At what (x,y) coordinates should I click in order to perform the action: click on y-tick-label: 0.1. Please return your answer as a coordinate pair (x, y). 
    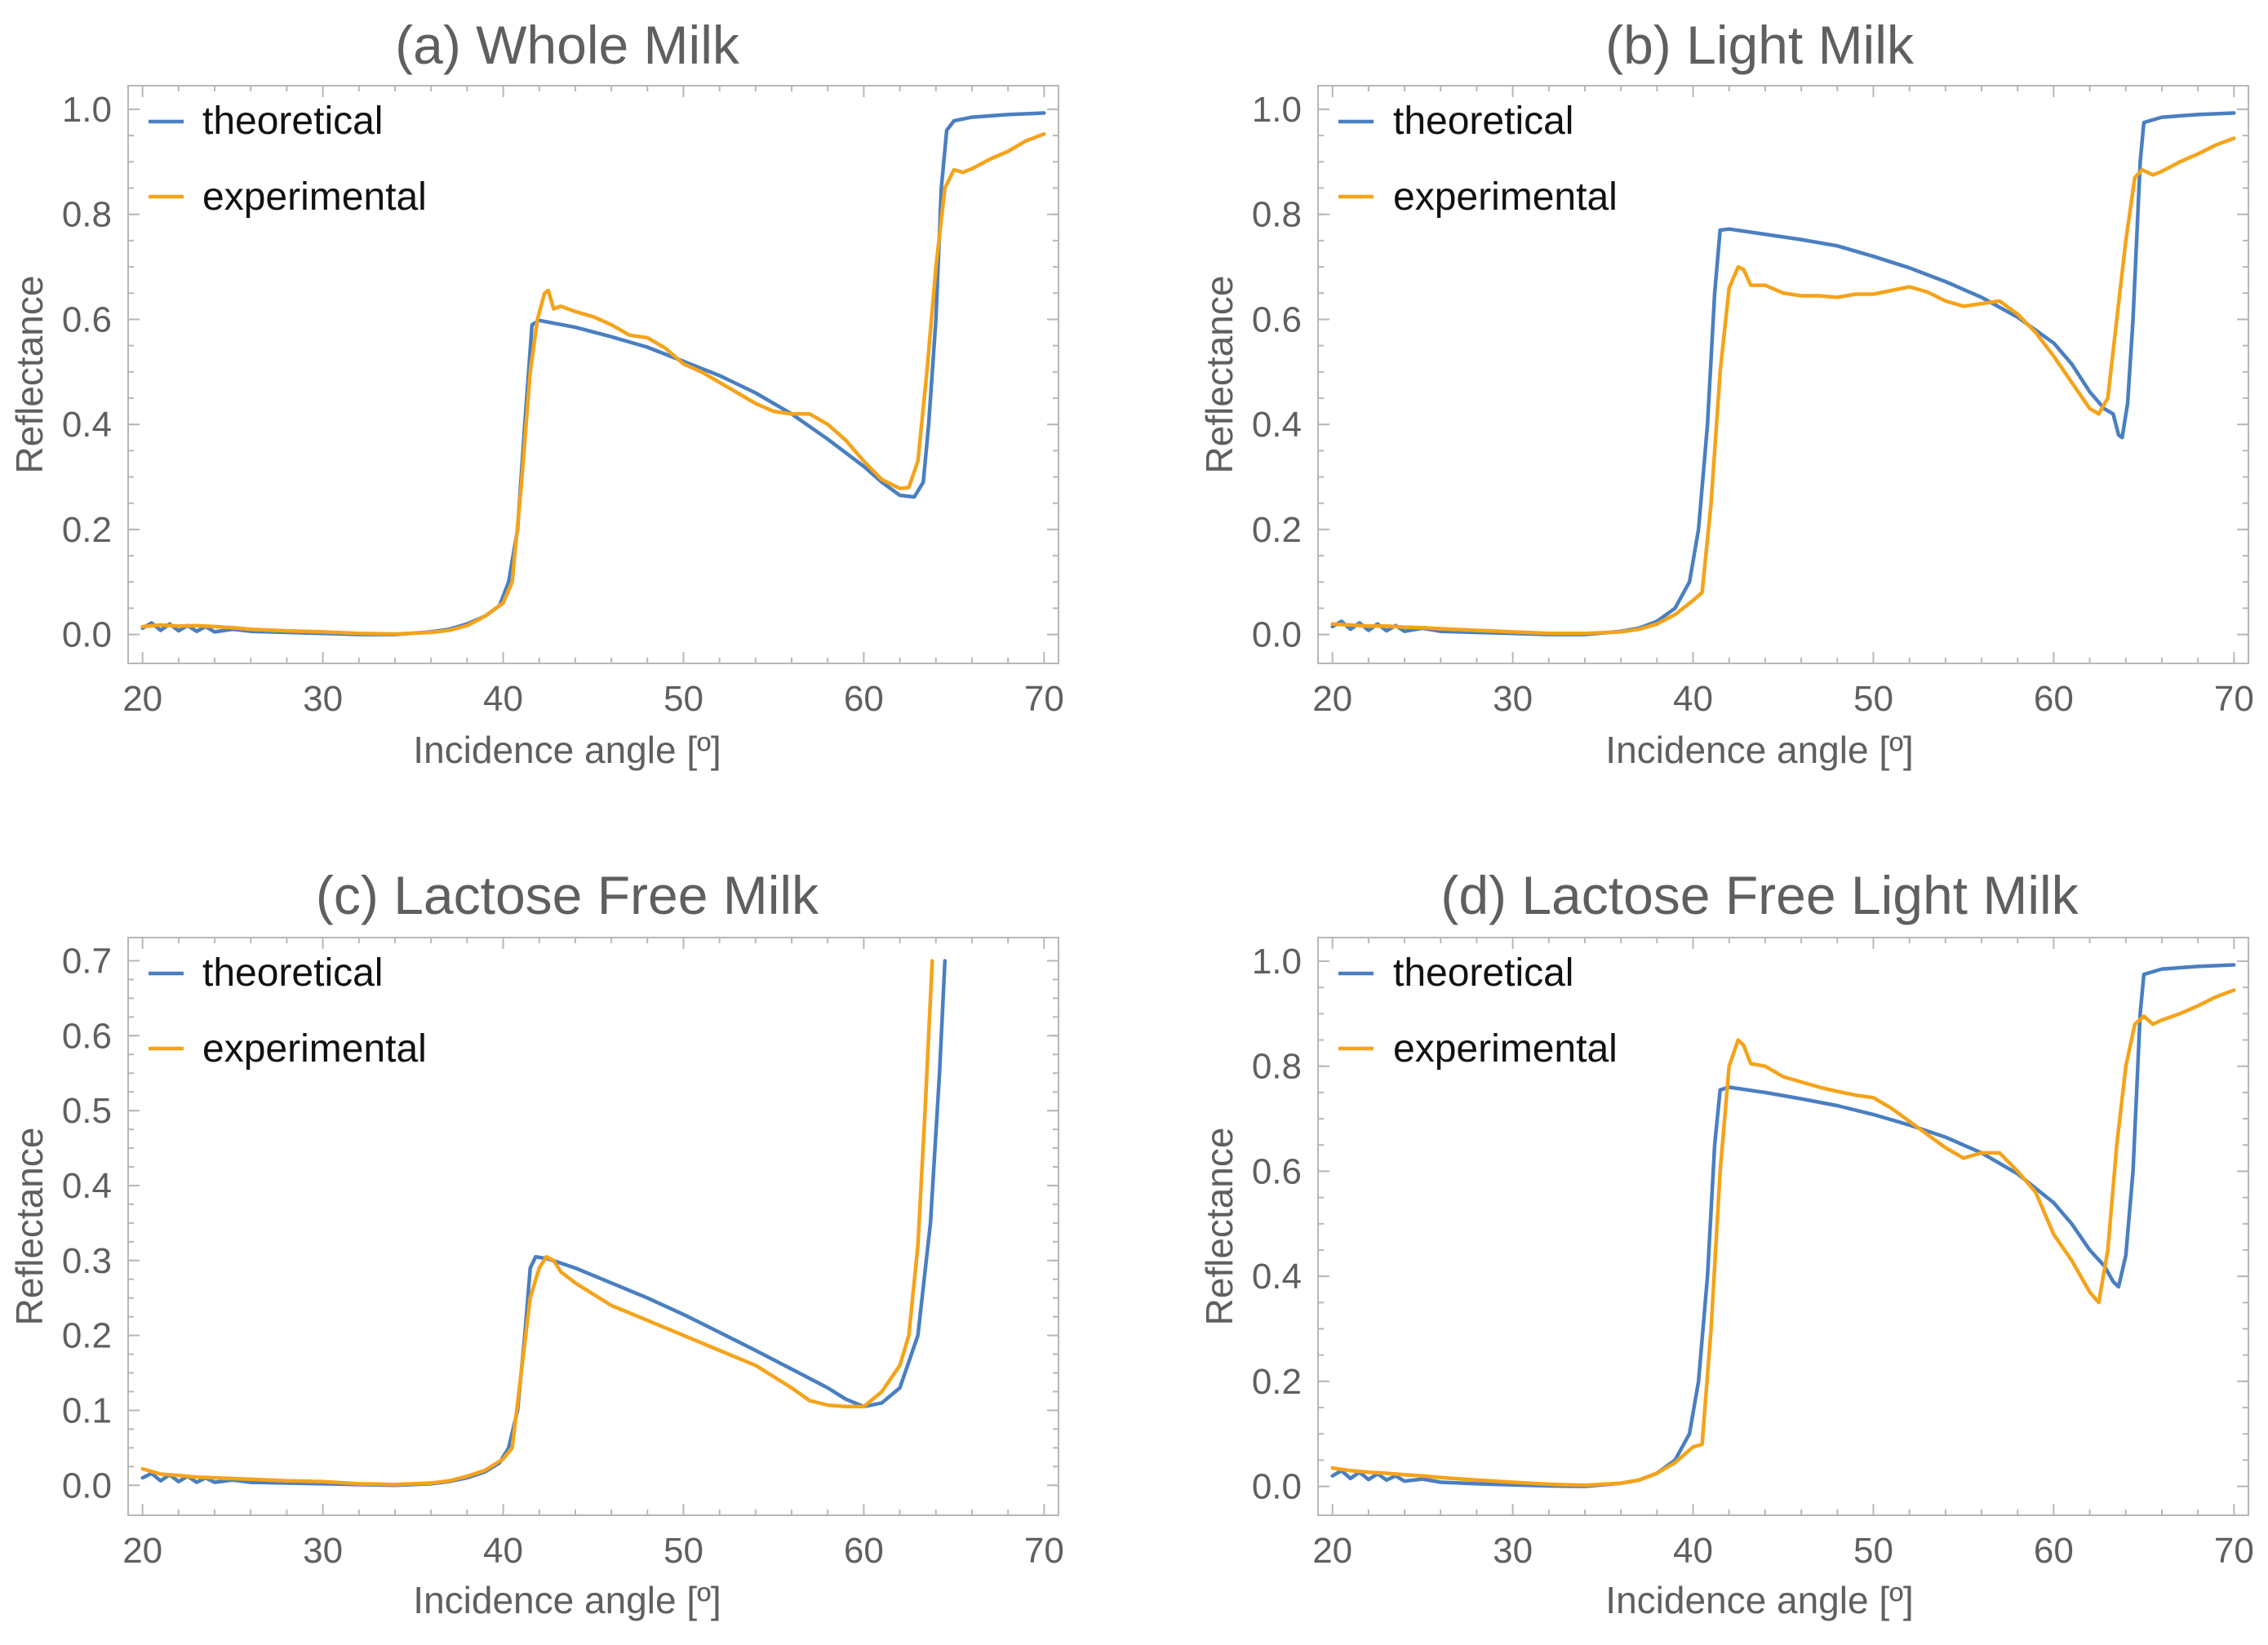
    Looking at the image, I should click on (87, 1410).